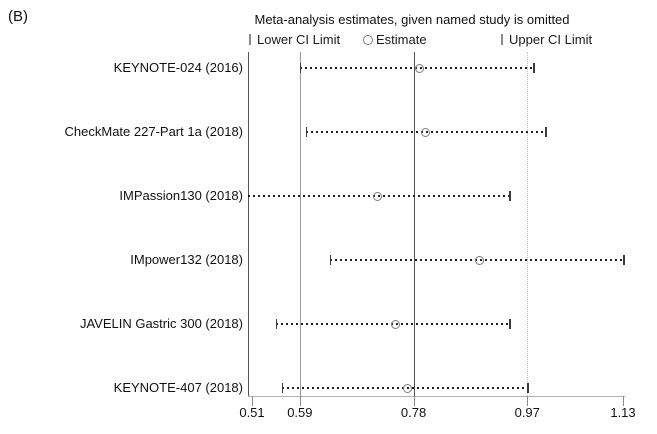 Image resolution: width=657 pixels, height=434 pixels. Describe the element at coordinates (436, 396) in the screenshot. I see `x-axis-line` at that location.